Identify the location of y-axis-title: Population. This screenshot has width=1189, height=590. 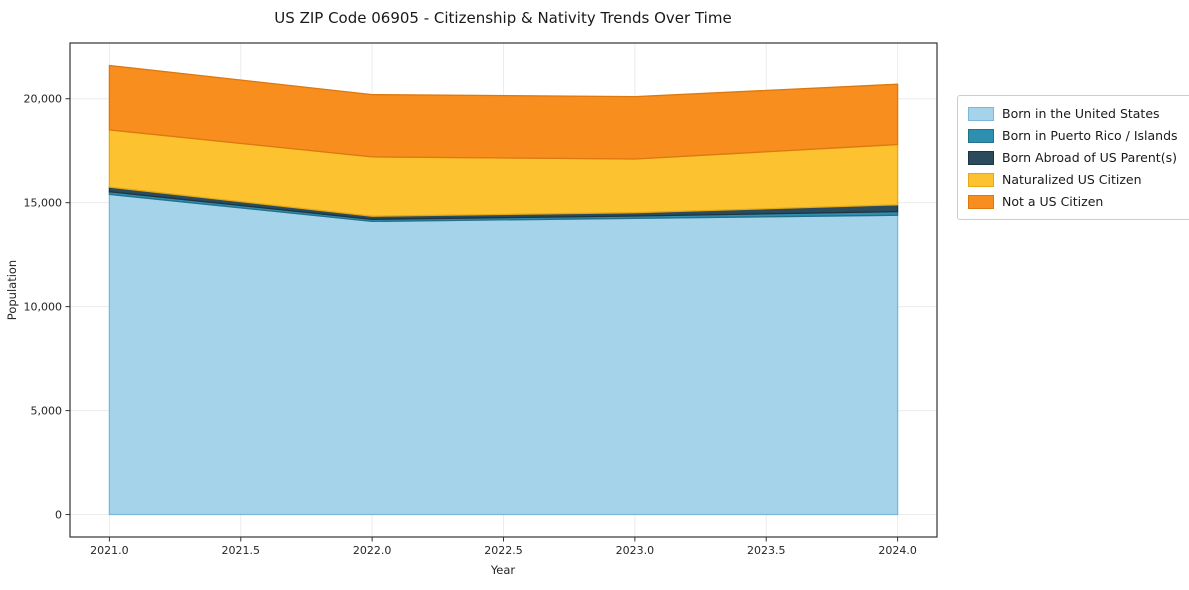
(12, 290).